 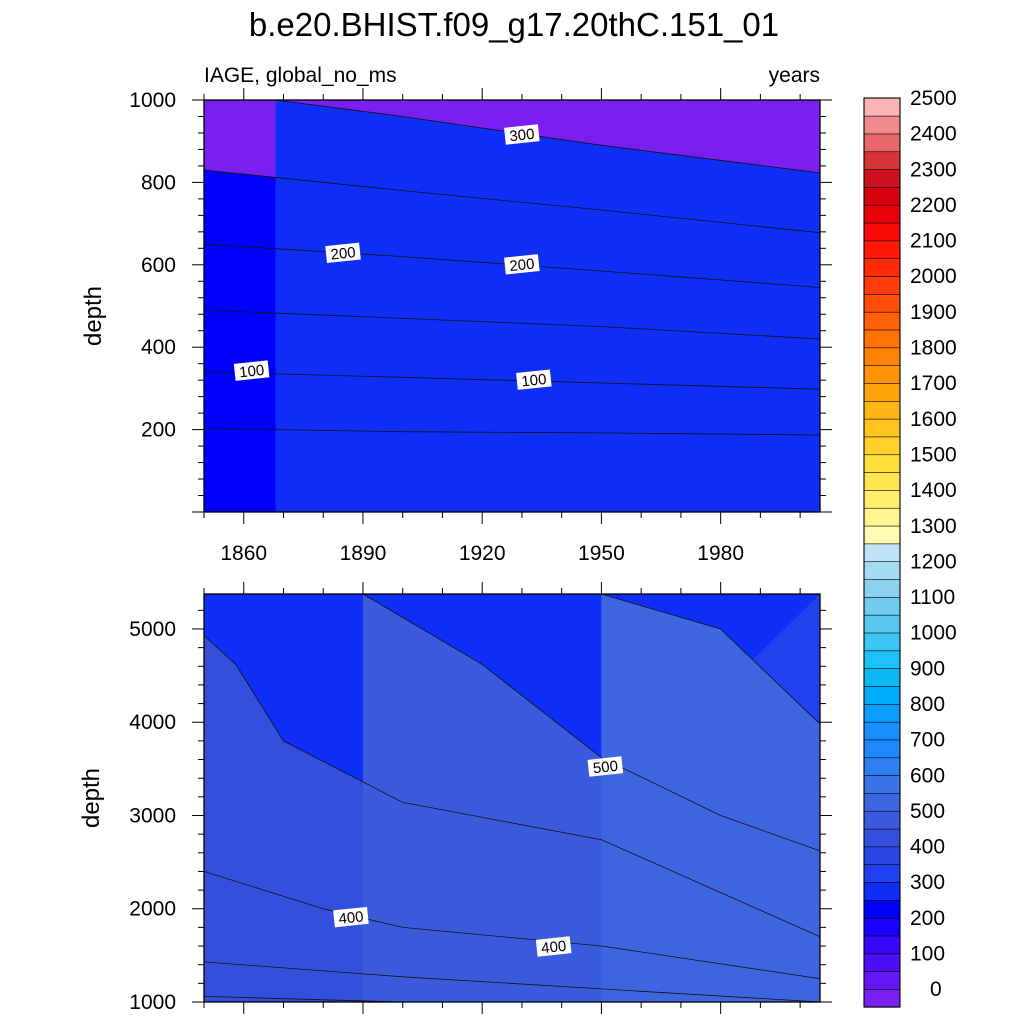 What do you see at coordinates (927, 882) in the screenshot?
I see `colorbar-label-3: 300` at bounding box center [927, 882].